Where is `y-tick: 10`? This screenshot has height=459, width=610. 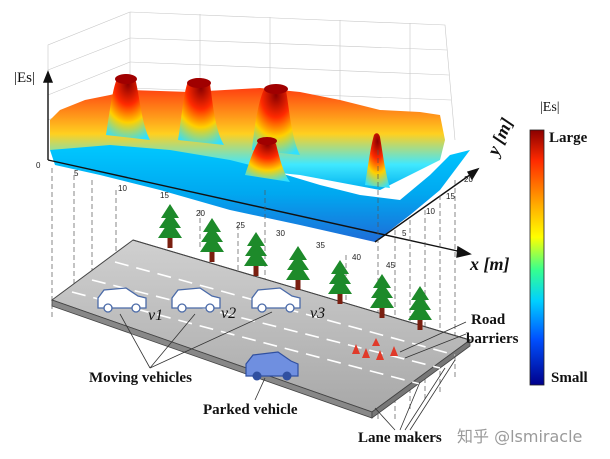
y-tick: 10 is located at coordinates (430, 211).